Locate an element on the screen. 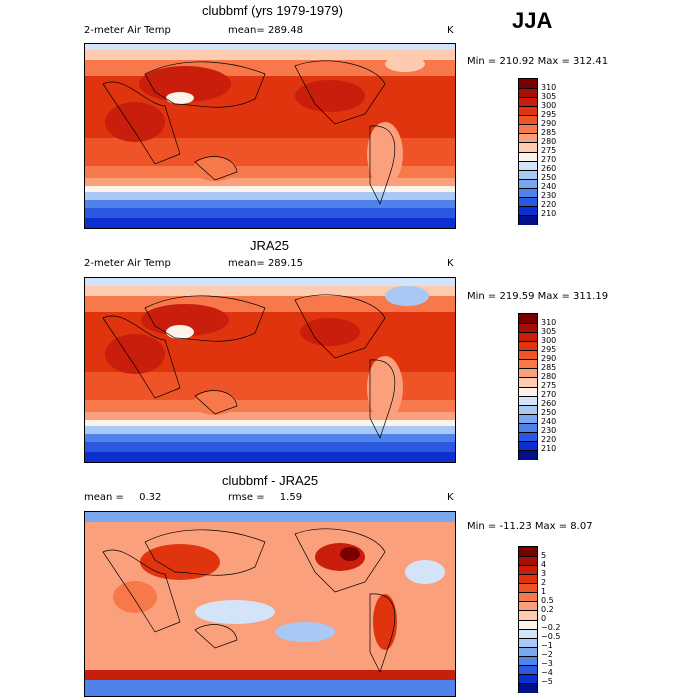 Image resolution: width=700 pixels, height=700 pixels. colorbar-tick-label: 0 is located at coordinates (544, 618).